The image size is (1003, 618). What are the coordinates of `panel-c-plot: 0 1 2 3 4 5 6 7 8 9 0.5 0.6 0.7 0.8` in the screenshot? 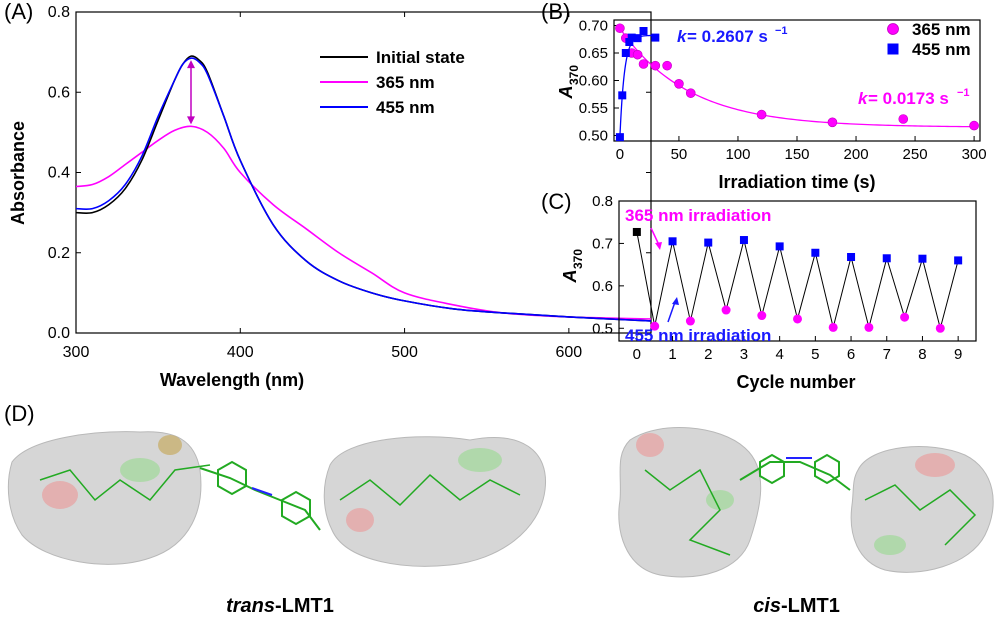 It's located at (784, 278).